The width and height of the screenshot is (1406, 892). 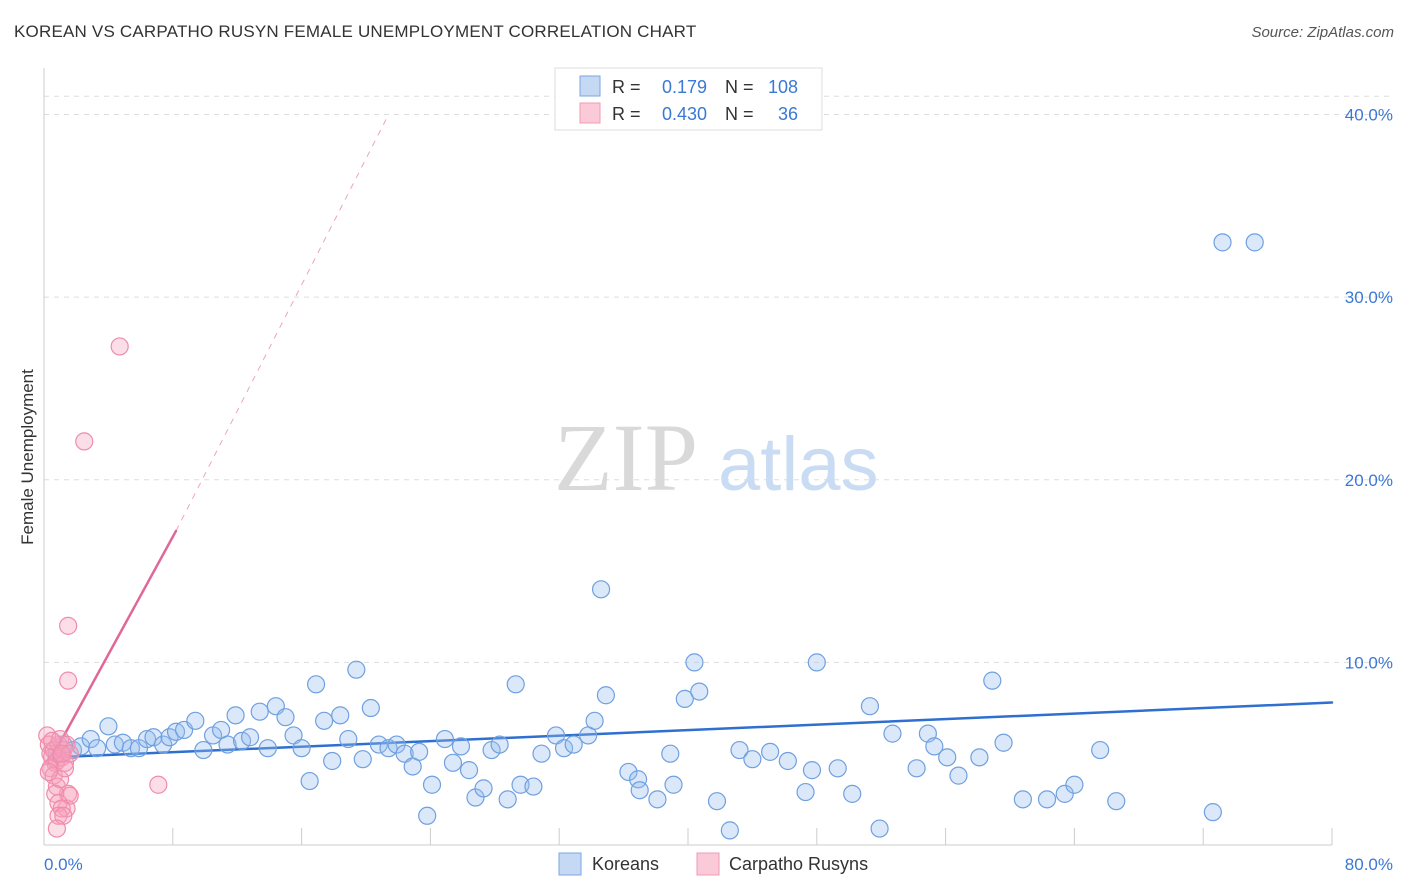 What do you see at coordinates (1369, 115) in the screenshot?
I see `y-tick-label-40: 40.0%` at bounding box center [1369, 115].